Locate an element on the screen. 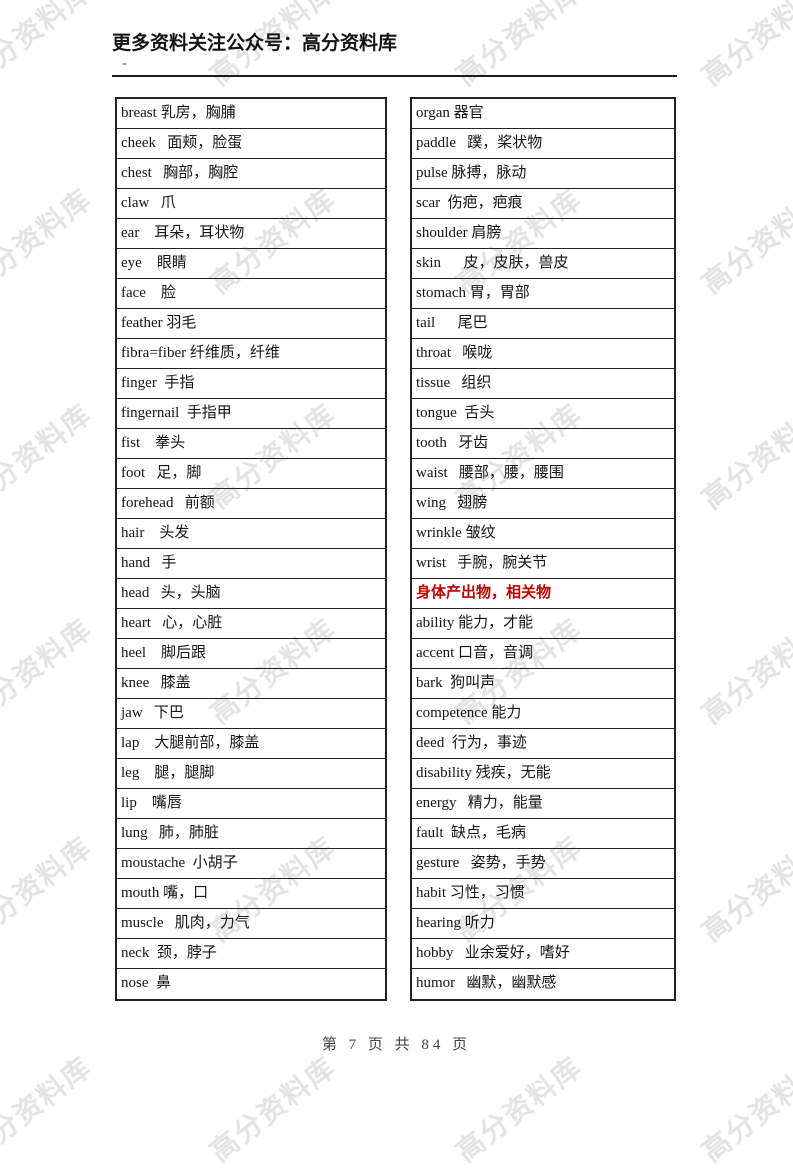 This screenshot has height=1170, width=793. table-row: moustache 小胡子 is located at coordinates (251, 864).